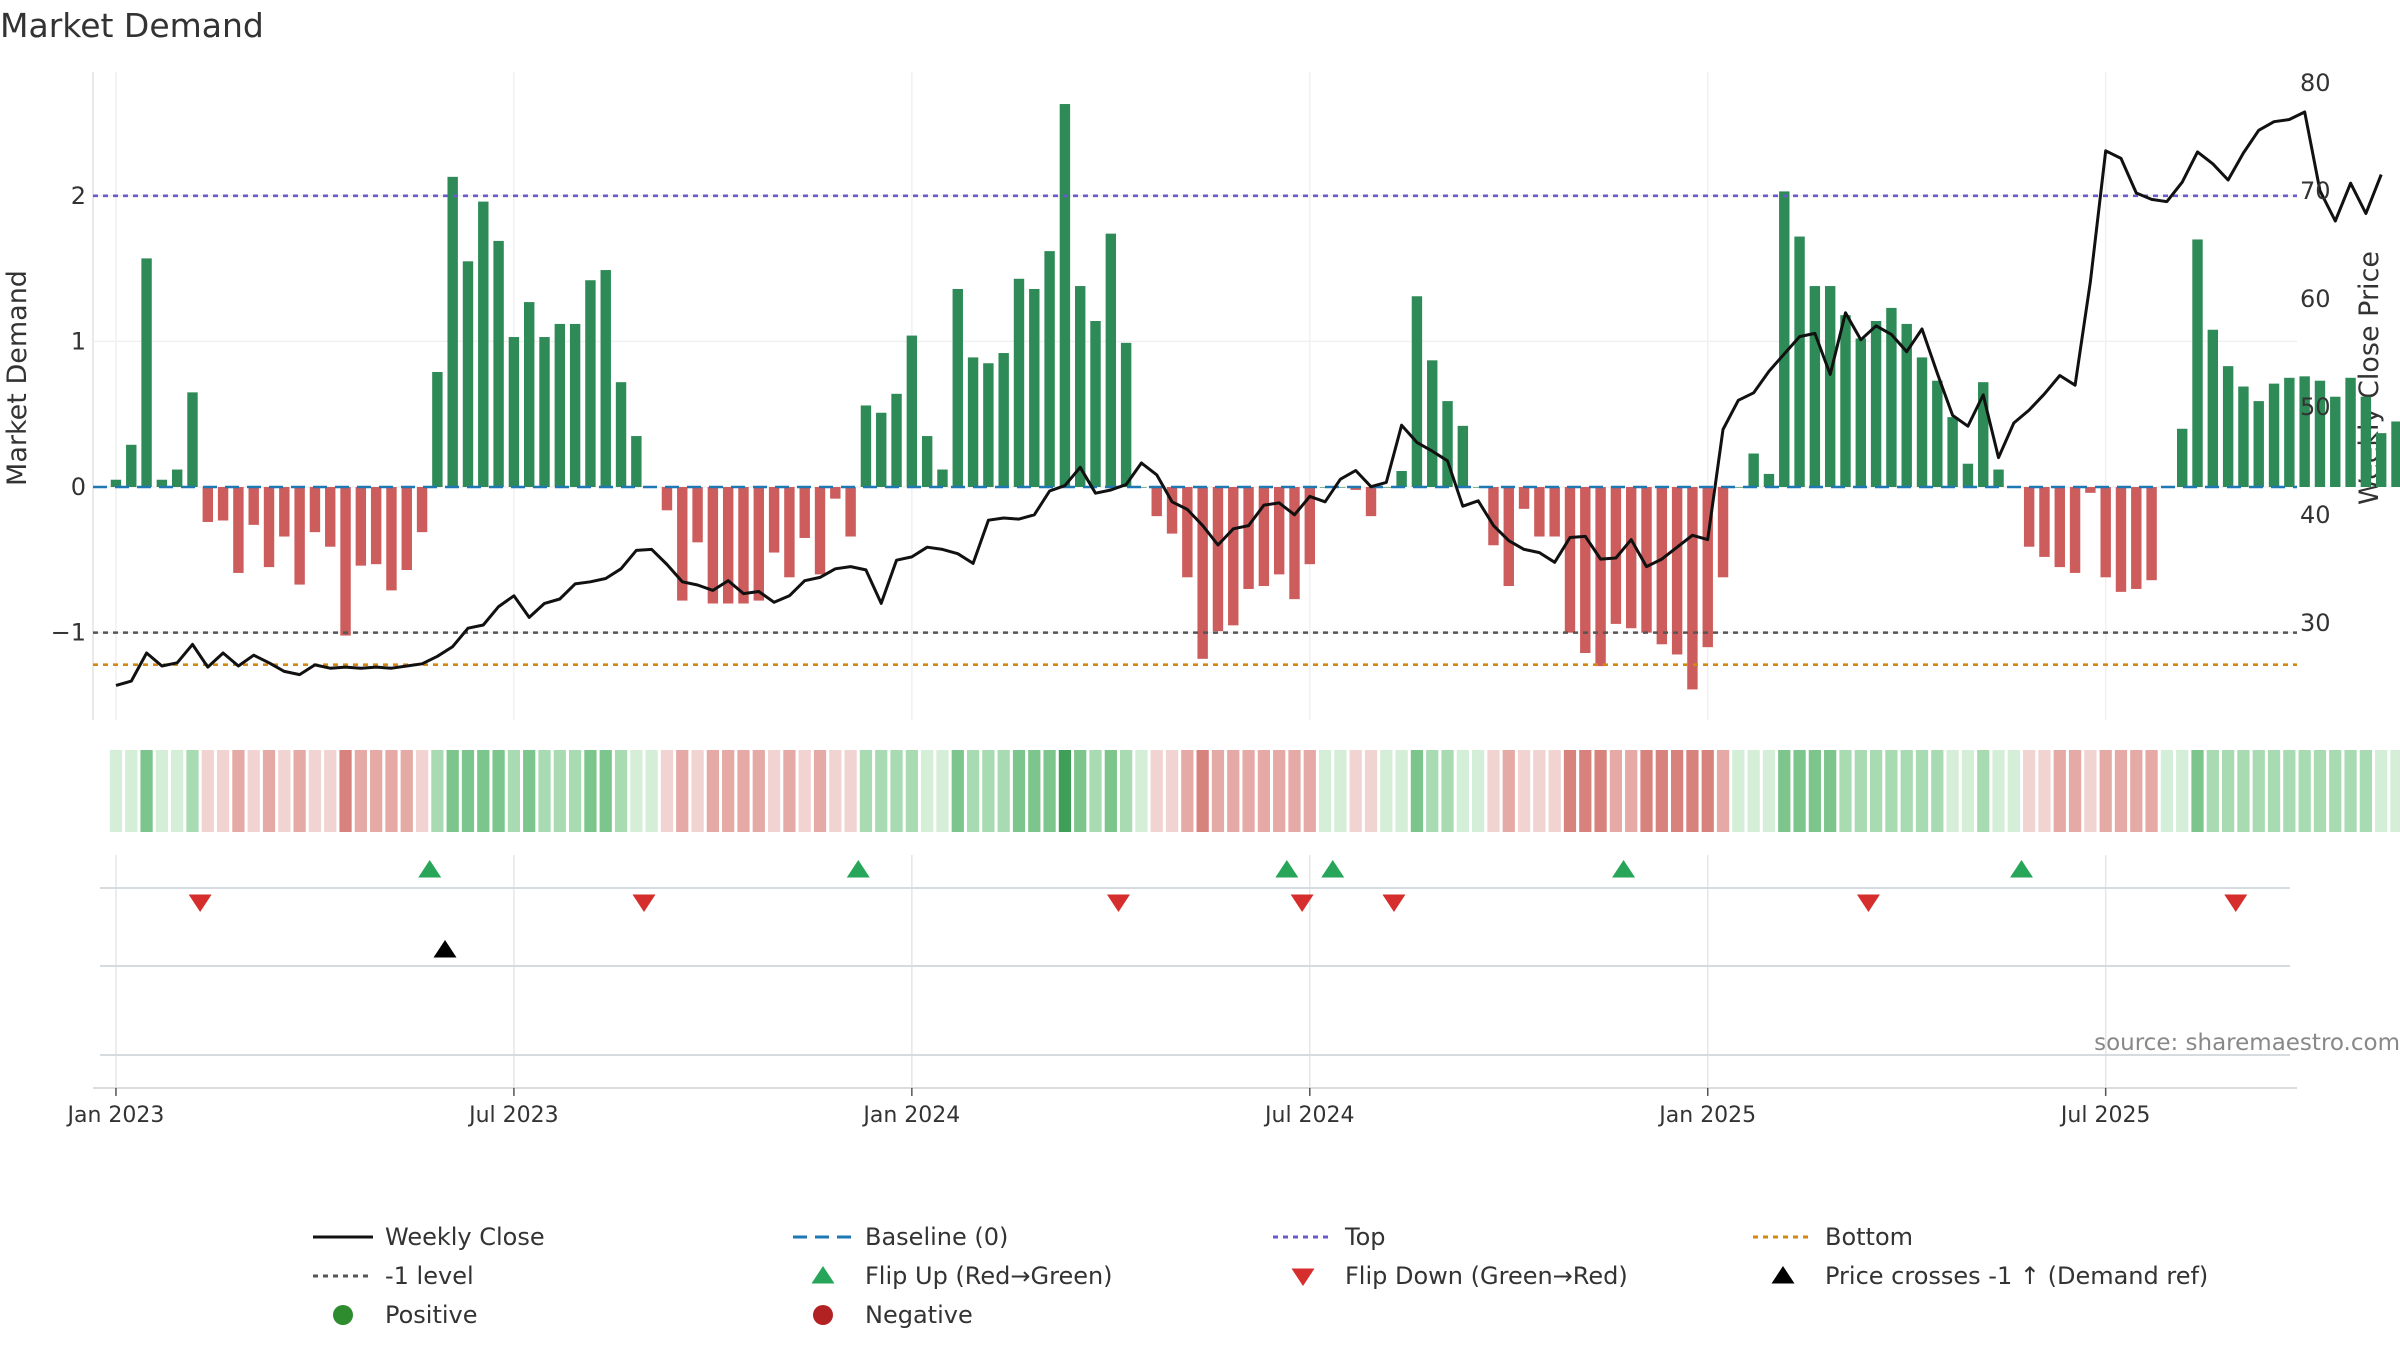 The height and width of the screenshot is (1354, 2400). Describe the element at coordinates (2021, 869) in the screenshot. I see `flip-up-marker` at that location.